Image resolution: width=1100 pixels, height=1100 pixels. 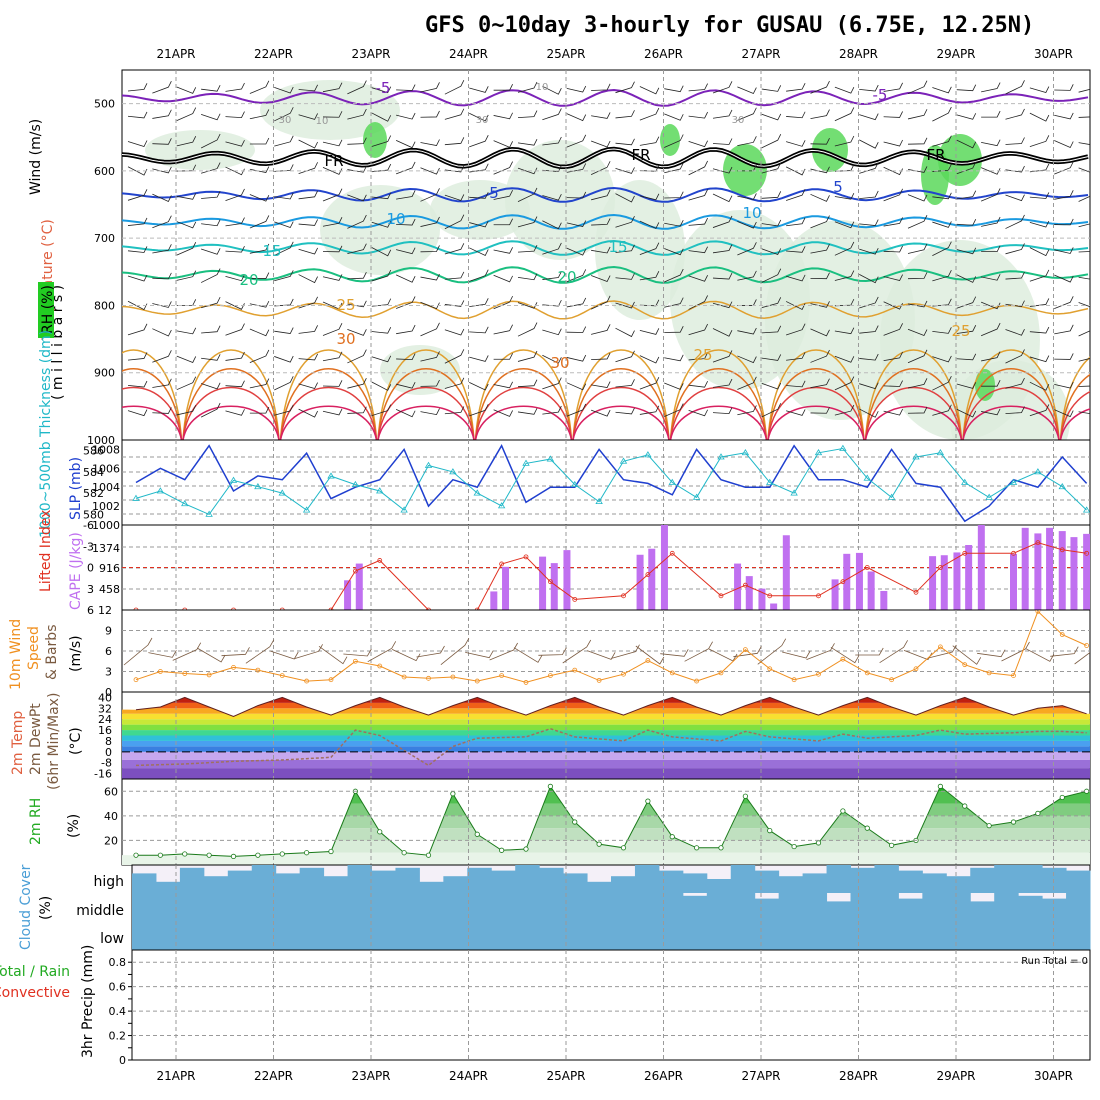 I want to click on rh-shade-strong, so click(x=830, y=150).